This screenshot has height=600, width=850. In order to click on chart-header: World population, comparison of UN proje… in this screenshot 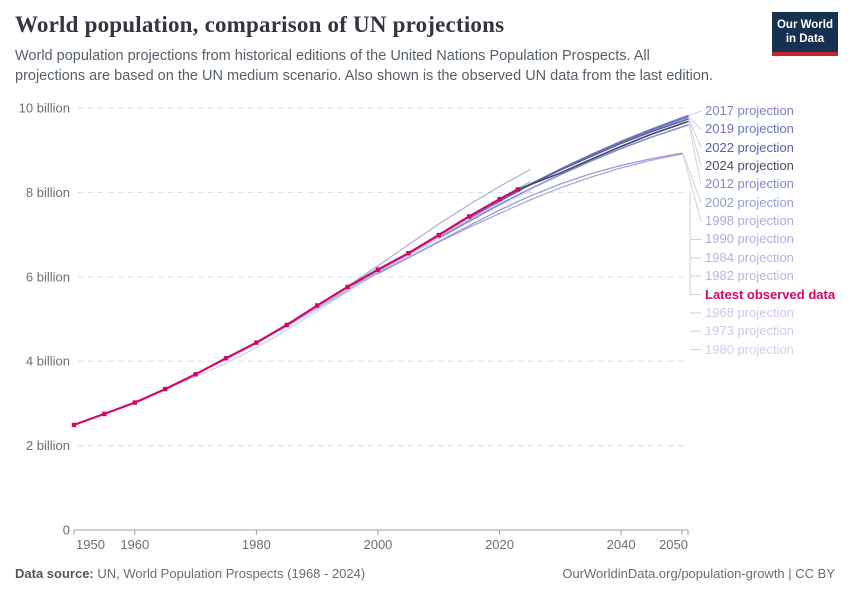, I will do `click(425, 49)`.